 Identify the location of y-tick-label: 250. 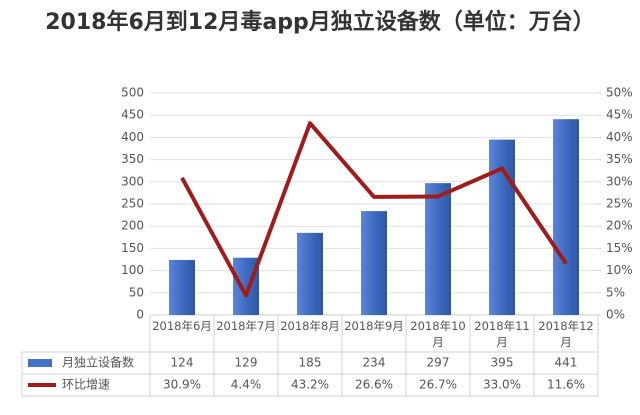
(132, 204).